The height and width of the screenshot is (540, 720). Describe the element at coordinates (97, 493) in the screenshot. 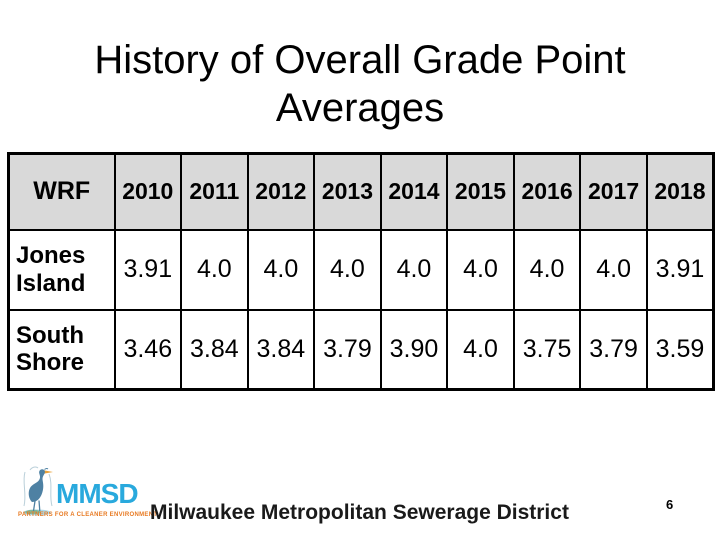

I see `mmsd-logo-text: MMSD` at that location.